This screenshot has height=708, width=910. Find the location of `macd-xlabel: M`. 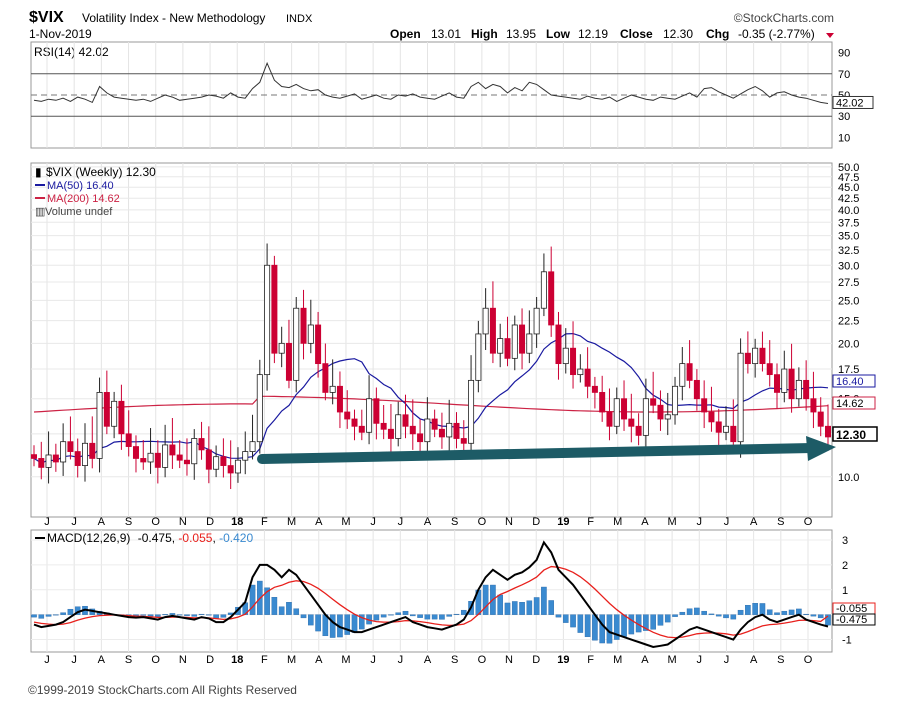

macd-xlabel: M is located at coordinates (672, 660).